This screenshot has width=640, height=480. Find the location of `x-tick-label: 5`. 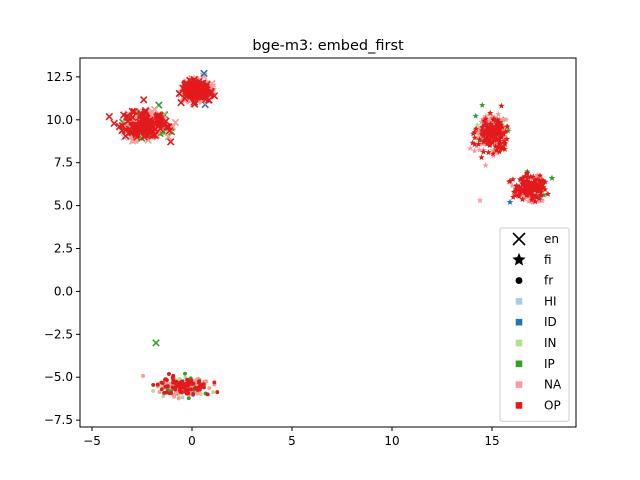

x-tick-label: 5 is located at coordinates (292, 441).